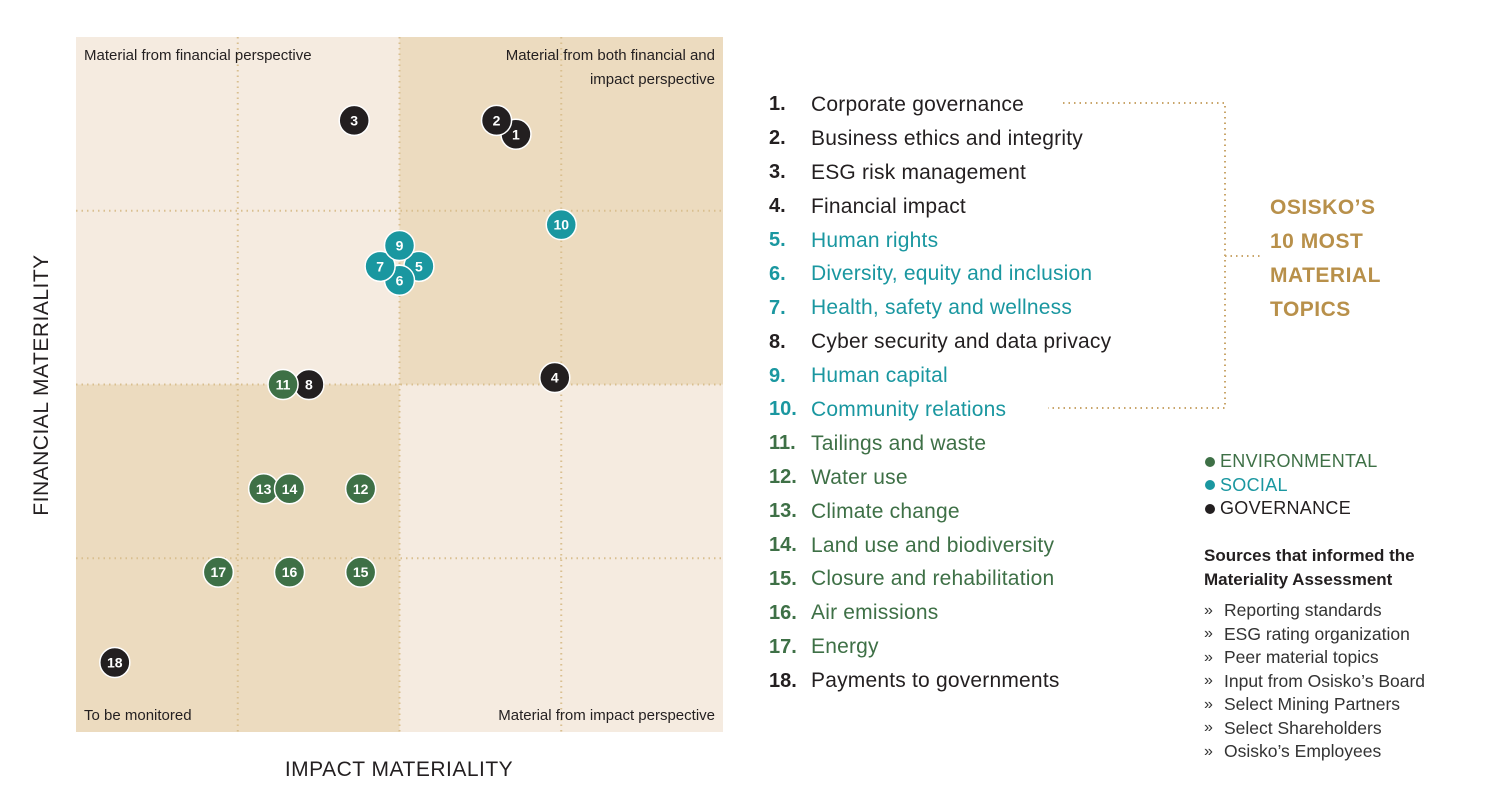  I want to click on topic-number: 13., so click(783, 511).